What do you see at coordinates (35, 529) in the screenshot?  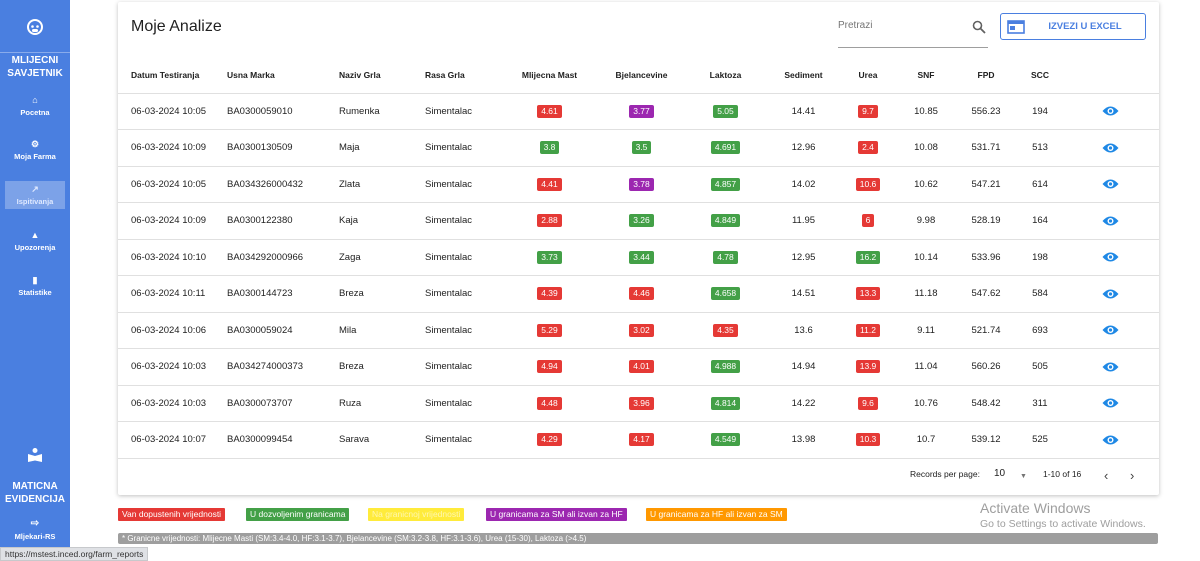 I see `logout-button: ⇨ Mljekari-RS` at bounding box center [35, 529].